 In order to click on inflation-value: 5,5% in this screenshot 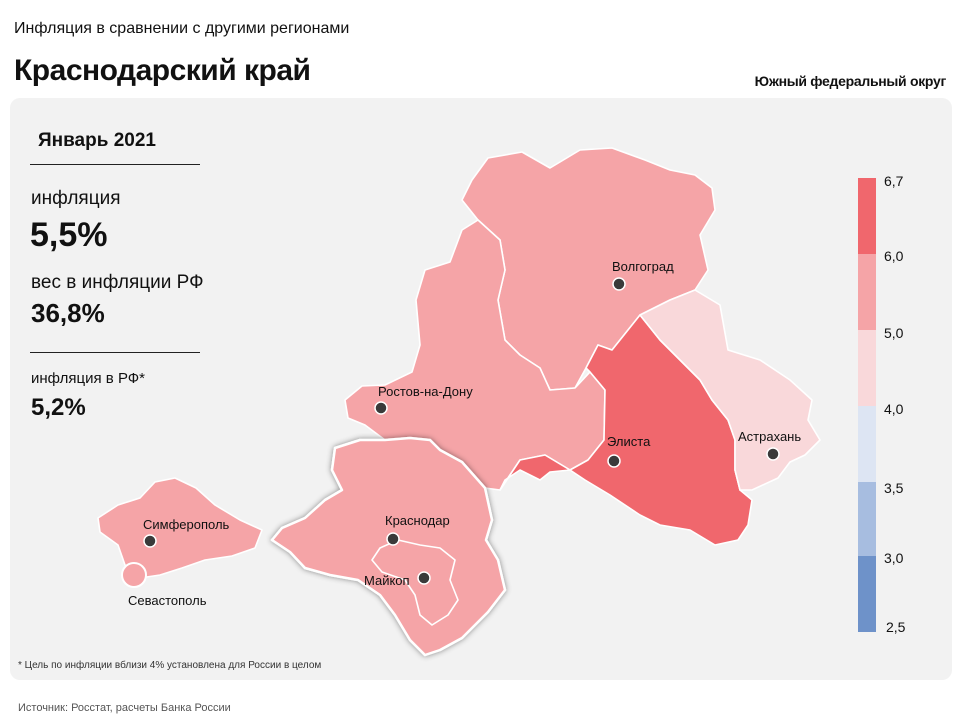, I will do `click(69, 235)`.